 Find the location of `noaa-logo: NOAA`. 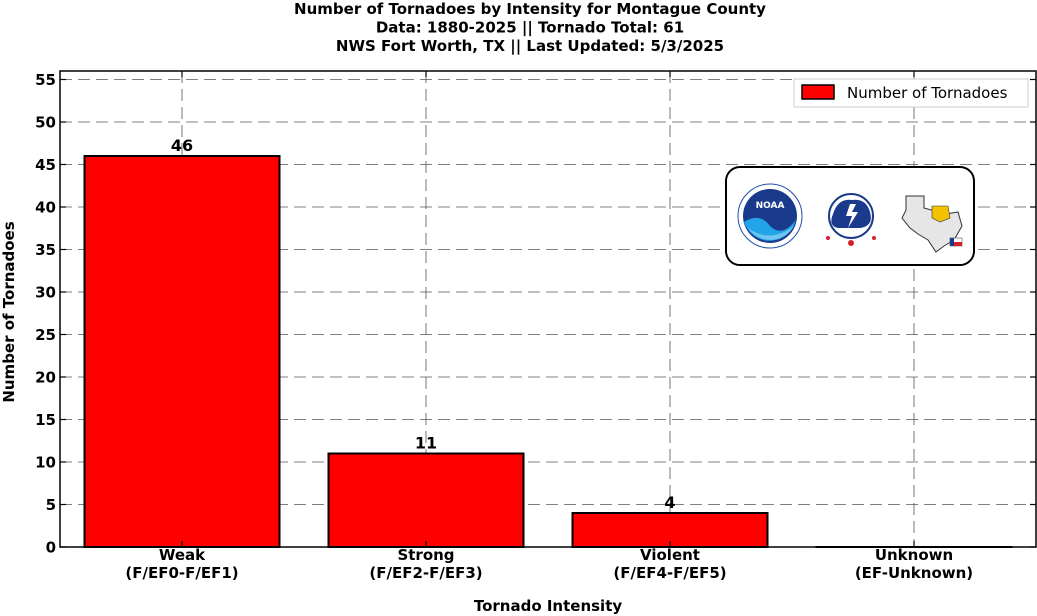

noaa-logo: NOAA is located at coordinates (770, 216).